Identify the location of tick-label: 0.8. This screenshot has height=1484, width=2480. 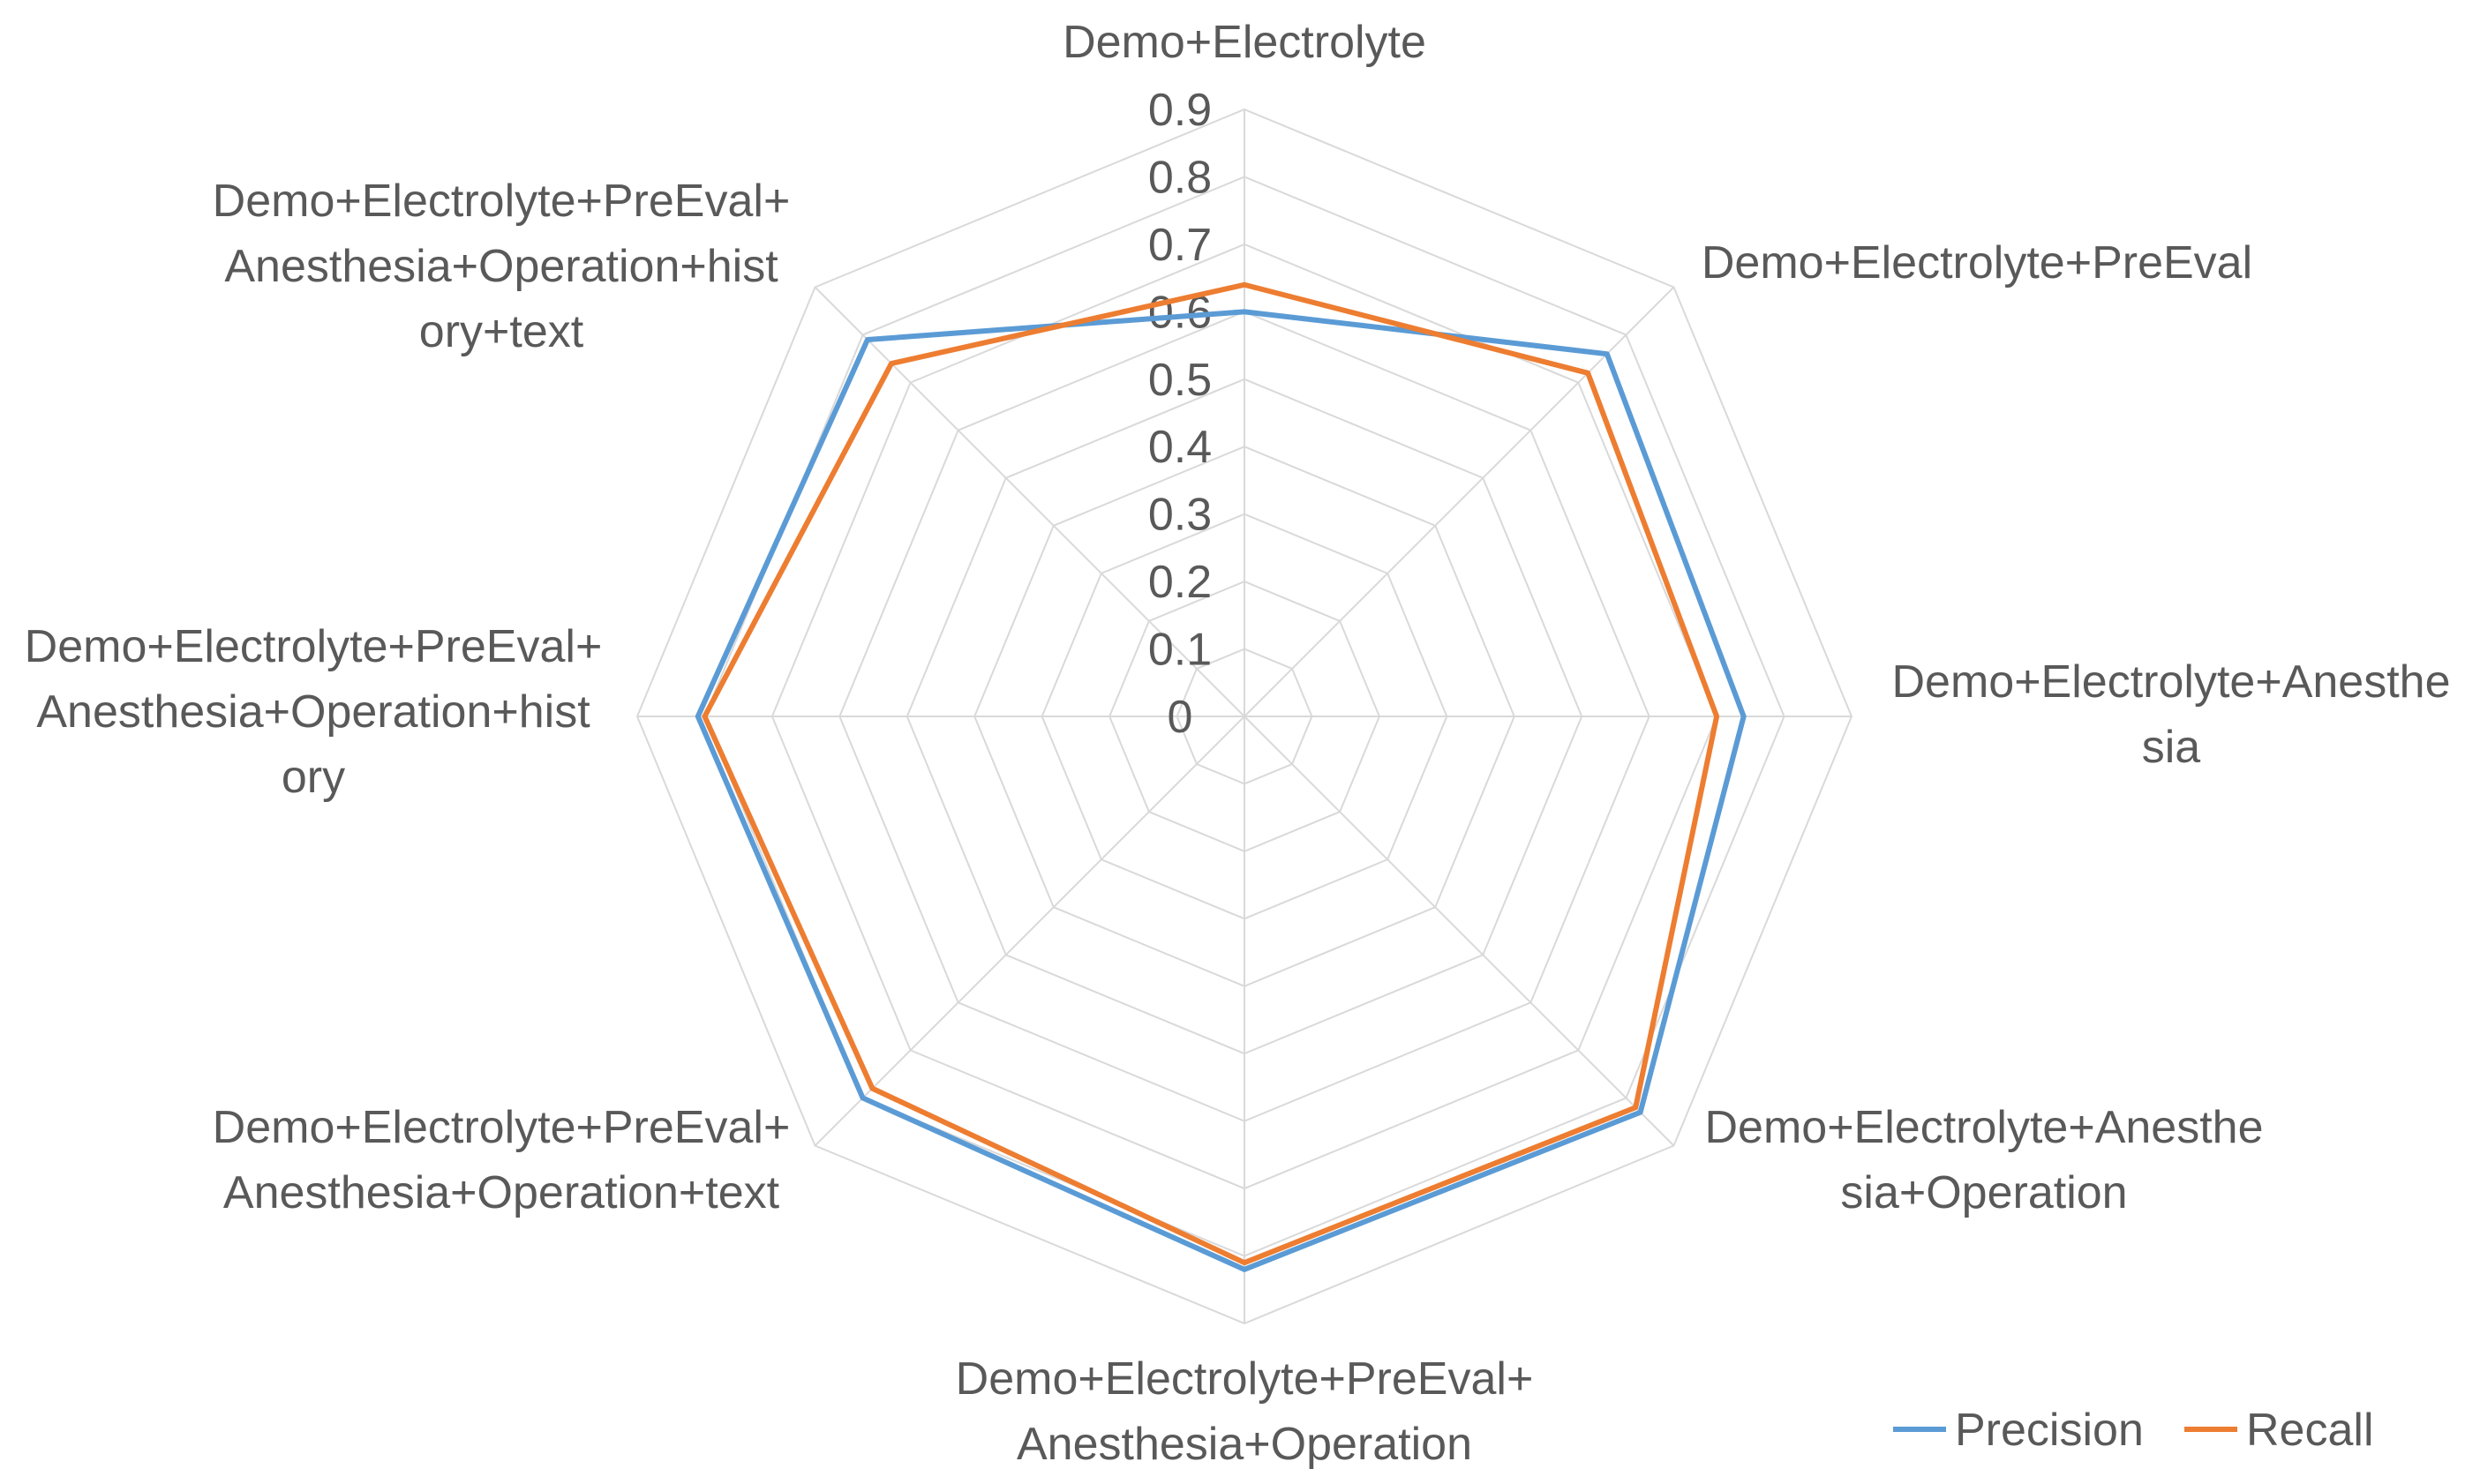
(1180, 177).